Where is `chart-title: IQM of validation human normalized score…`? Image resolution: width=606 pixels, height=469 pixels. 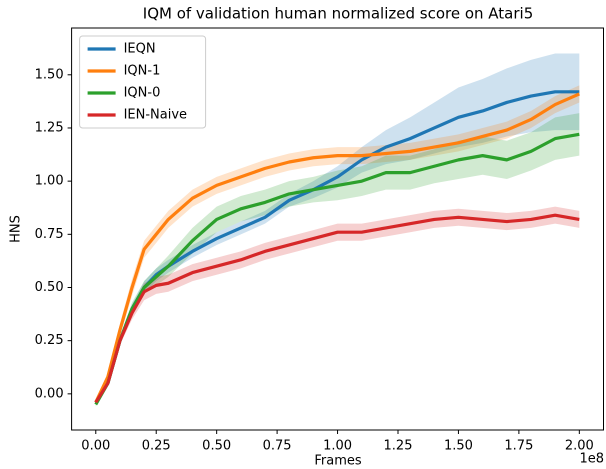 chart-title: IQM of validation human normalized score… is located at coordinates (338, 14).